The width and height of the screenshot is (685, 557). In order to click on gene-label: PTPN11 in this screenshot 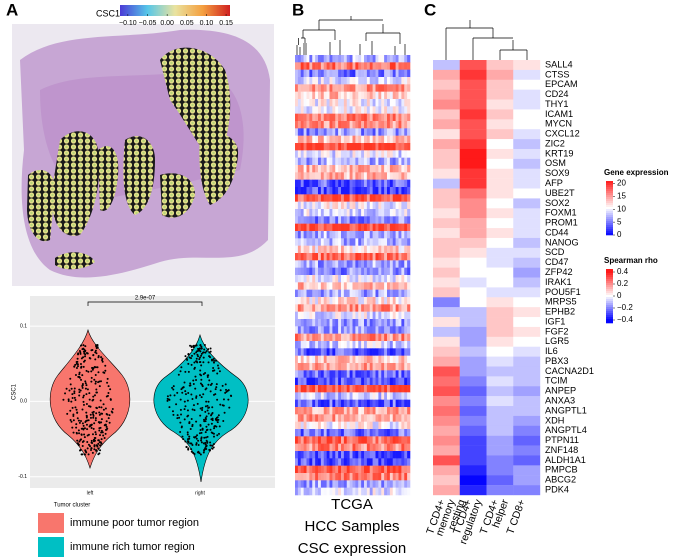, I will do `click(562, 440)`.